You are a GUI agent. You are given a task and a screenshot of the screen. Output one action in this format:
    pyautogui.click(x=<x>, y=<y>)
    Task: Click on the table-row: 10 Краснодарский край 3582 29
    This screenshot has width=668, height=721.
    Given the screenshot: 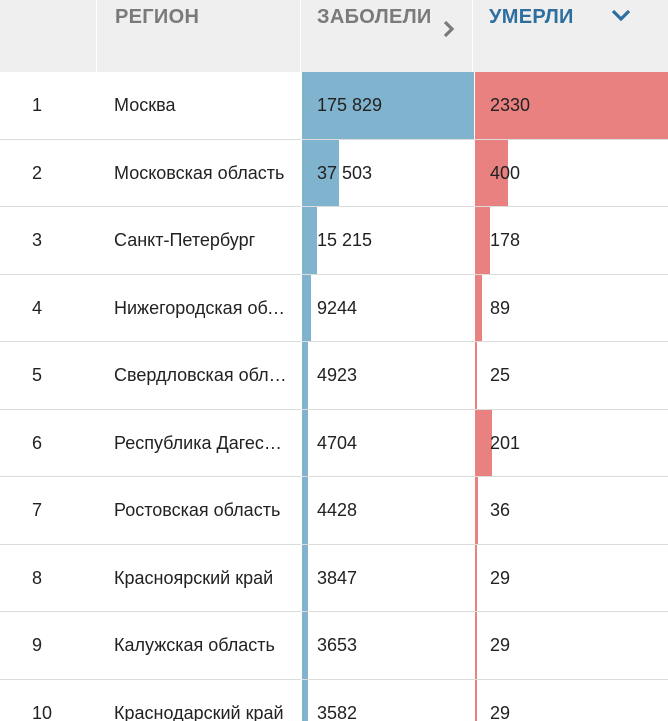 What is the action you would take?
    pyautogui.click(x=334, y=700)
    